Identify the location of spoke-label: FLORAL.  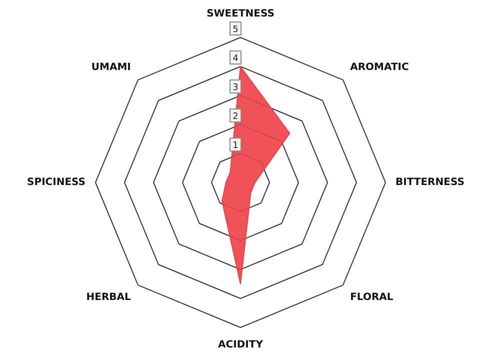
(372, 298).